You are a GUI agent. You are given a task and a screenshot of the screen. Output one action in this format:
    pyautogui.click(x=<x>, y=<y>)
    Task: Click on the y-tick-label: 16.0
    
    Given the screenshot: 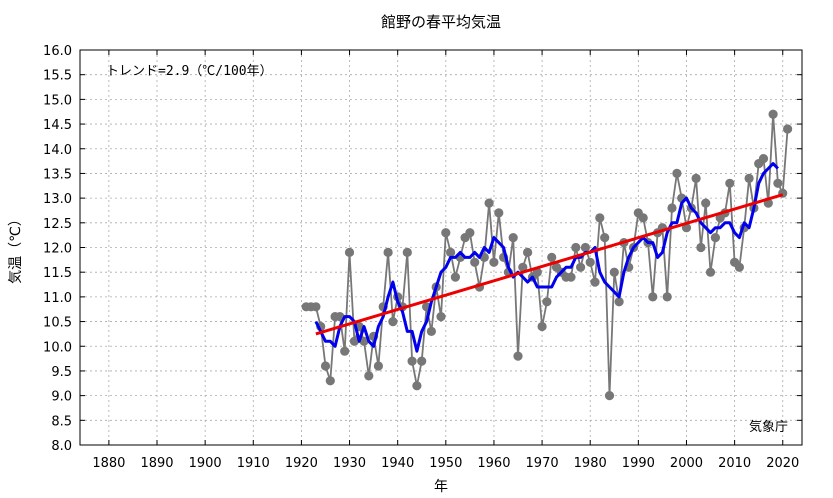 What is the action you would take?
    pyautogui.click(x=57, y=51)
    